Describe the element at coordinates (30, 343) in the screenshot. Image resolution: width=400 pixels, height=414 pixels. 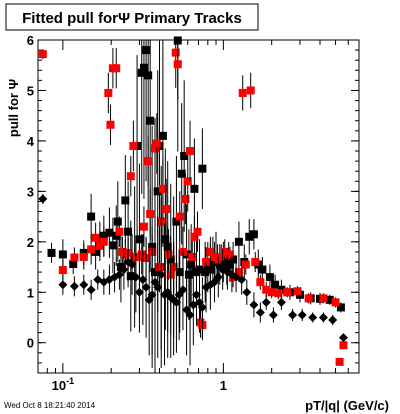
I see `y-tick-label: 0` at that location.